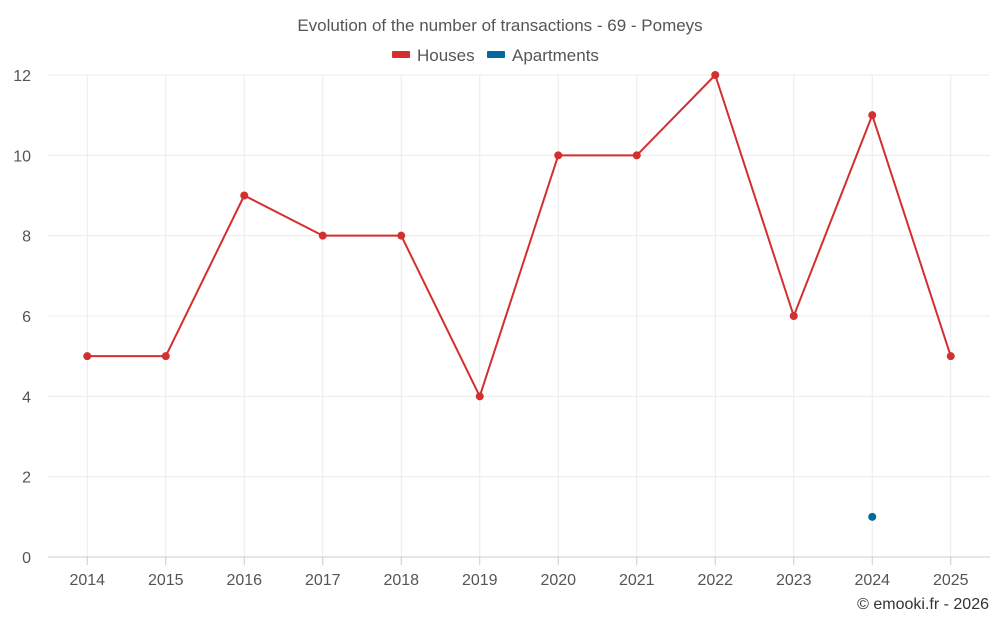 The image size is (1000, 625). I want to click on data-point-houses-2020, so click(558, 155).